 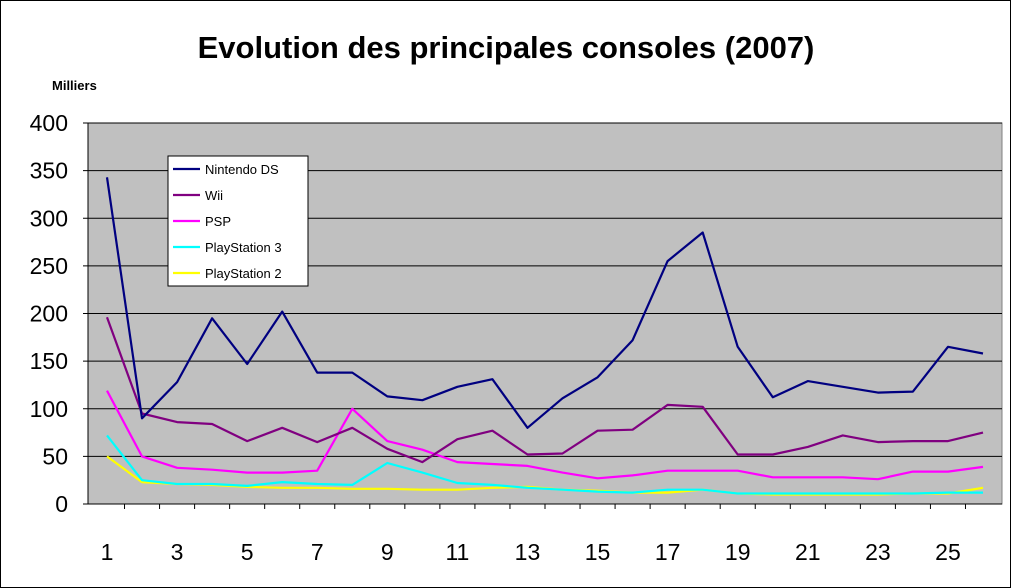 I want to click on y-axis-ticks: 0 50 100 150 200 250 300 350 400, so click(x=59, y=313).